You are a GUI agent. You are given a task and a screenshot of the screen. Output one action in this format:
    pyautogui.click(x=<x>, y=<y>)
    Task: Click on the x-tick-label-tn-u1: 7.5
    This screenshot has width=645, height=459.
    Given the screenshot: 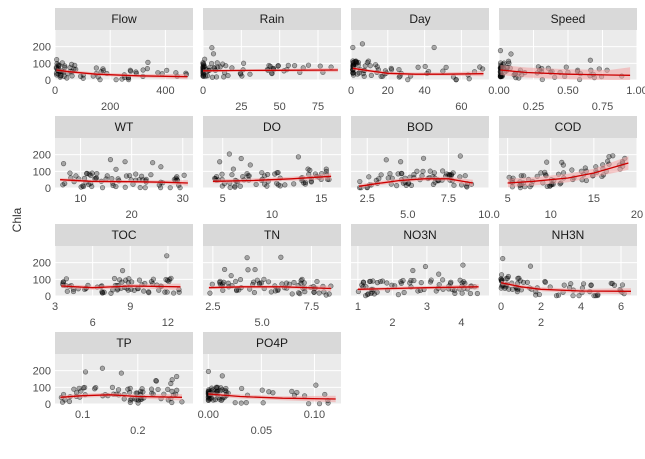 What is the action you would take?
    pyautogui.click(x=311, y=307)
    